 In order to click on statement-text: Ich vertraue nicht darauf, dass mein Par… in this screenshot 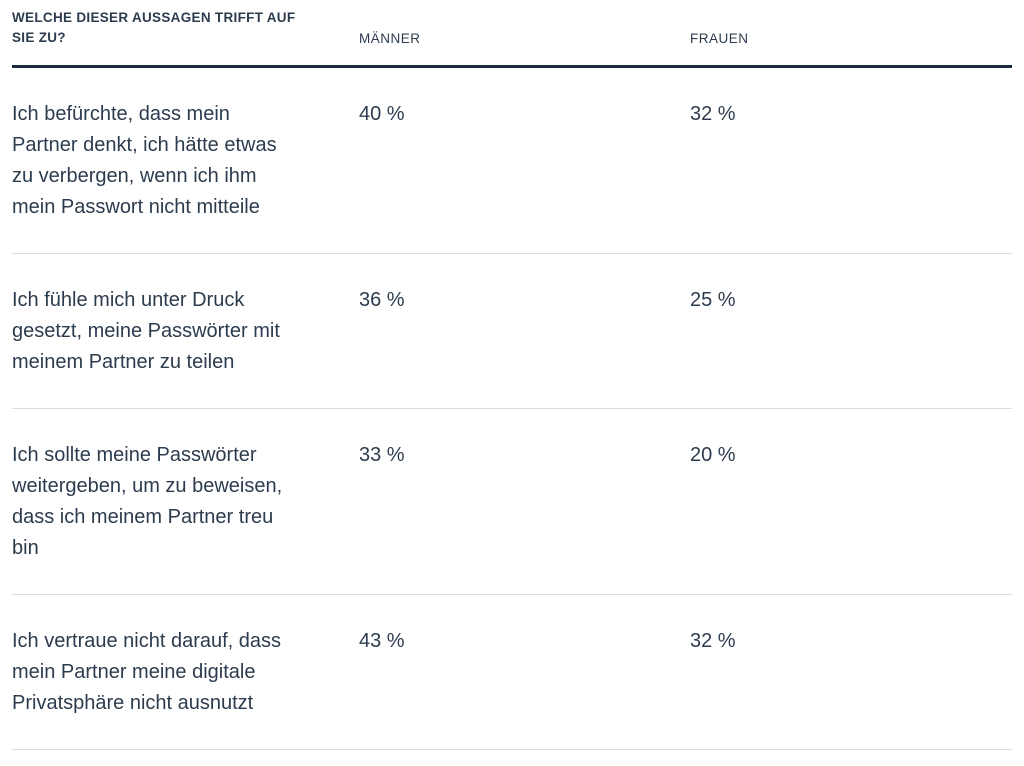, I will do `click(147, 672)`.